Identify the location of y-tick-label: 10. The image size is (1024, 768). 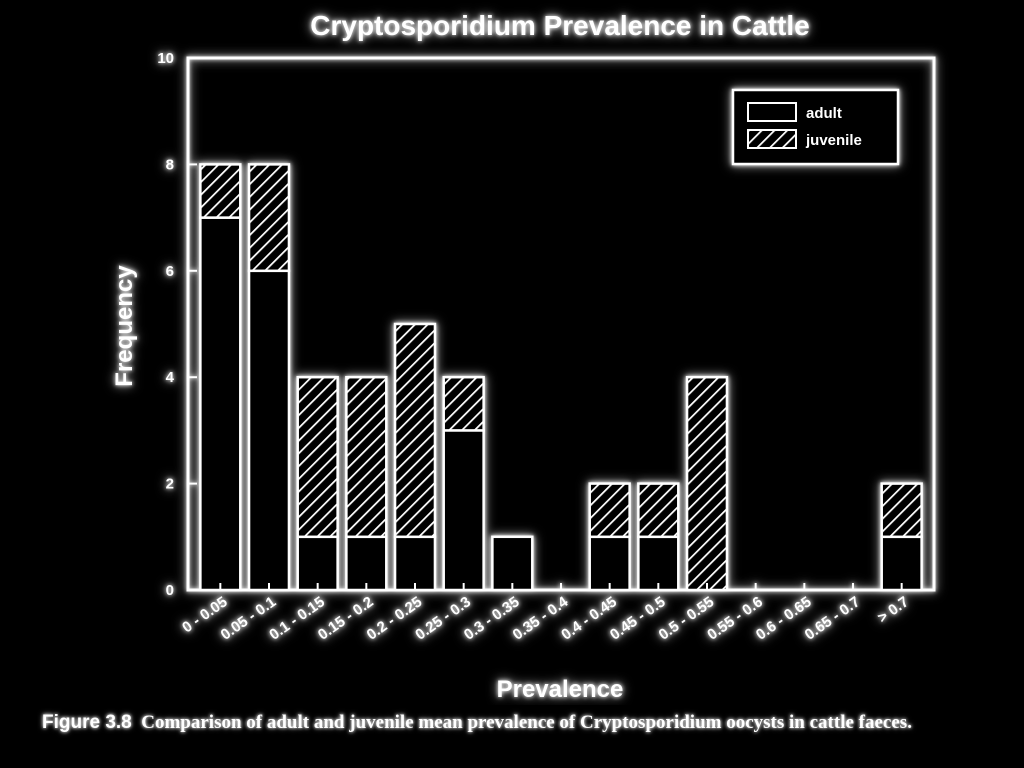
(165, 58).